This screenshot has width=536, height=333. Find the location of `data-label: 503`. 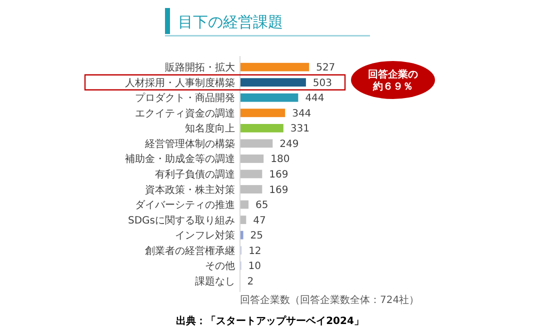

data-label: 503 is located at coordinates (322, 83).